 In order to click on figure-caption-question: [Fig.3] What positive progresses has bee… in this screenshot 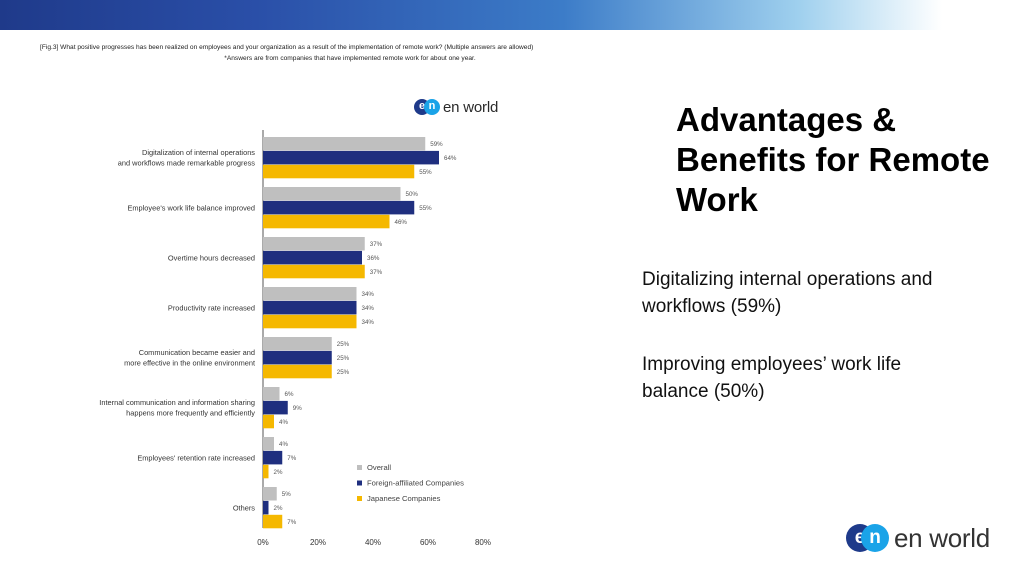, I will do `click(287, 47)`.